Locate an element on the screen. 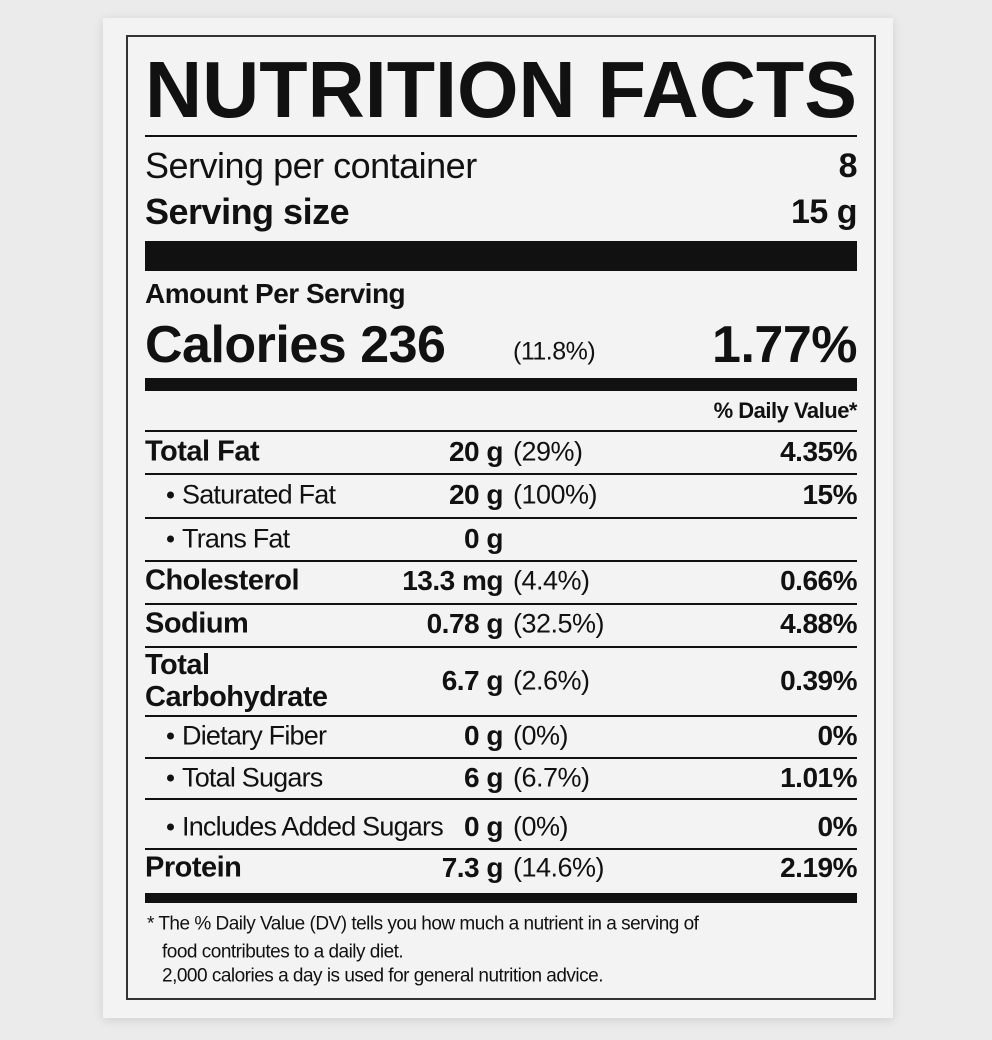 This screenshot has width=992, height=1040. nutrient-name: Total Carbohydrate is located at coordinates (236, 681).